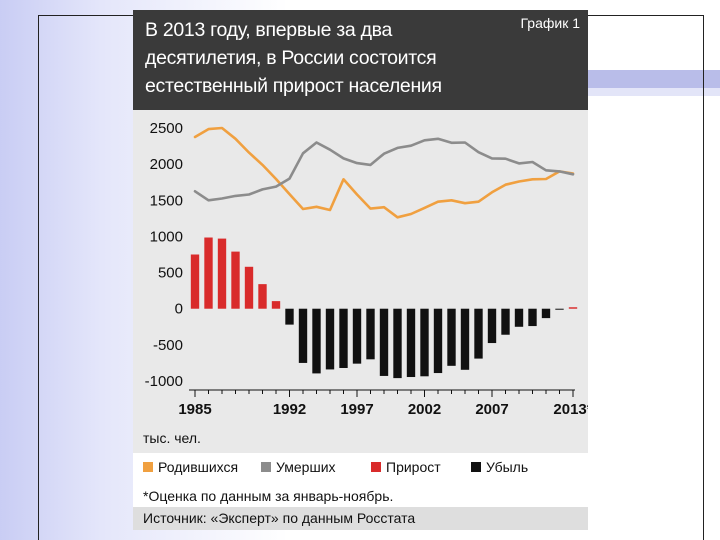  What do you see at coordinates (166, 164) in the screenshot?
I see `y-tick-label: 2000` at bounding box center [166, 164].